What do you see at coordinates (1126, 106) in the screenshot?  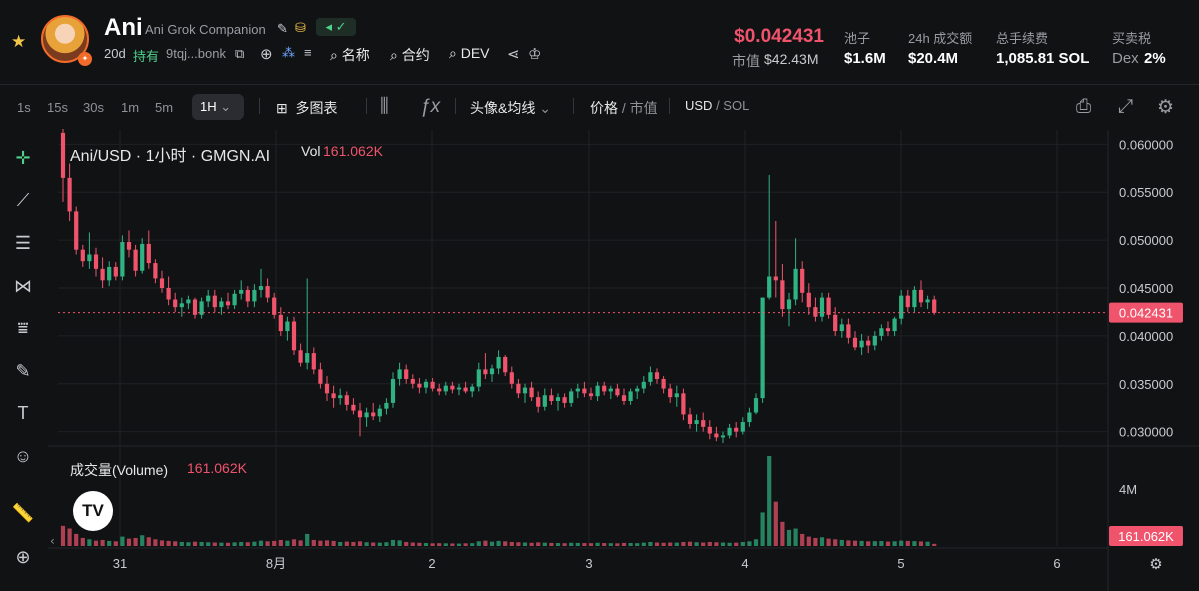 I see `fullscreen-icon: ⤢` at bounding box center [1126, 106].